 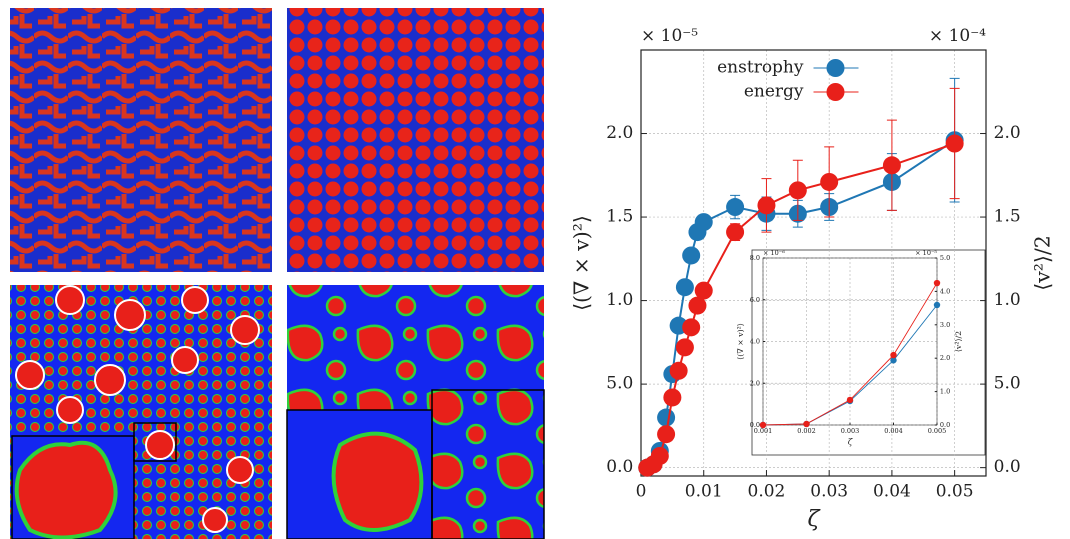 What do you see at coordinates (619, 384) in the screenshot?
I see `y-tick-label: 5.0` at bounding box center [619, 384].